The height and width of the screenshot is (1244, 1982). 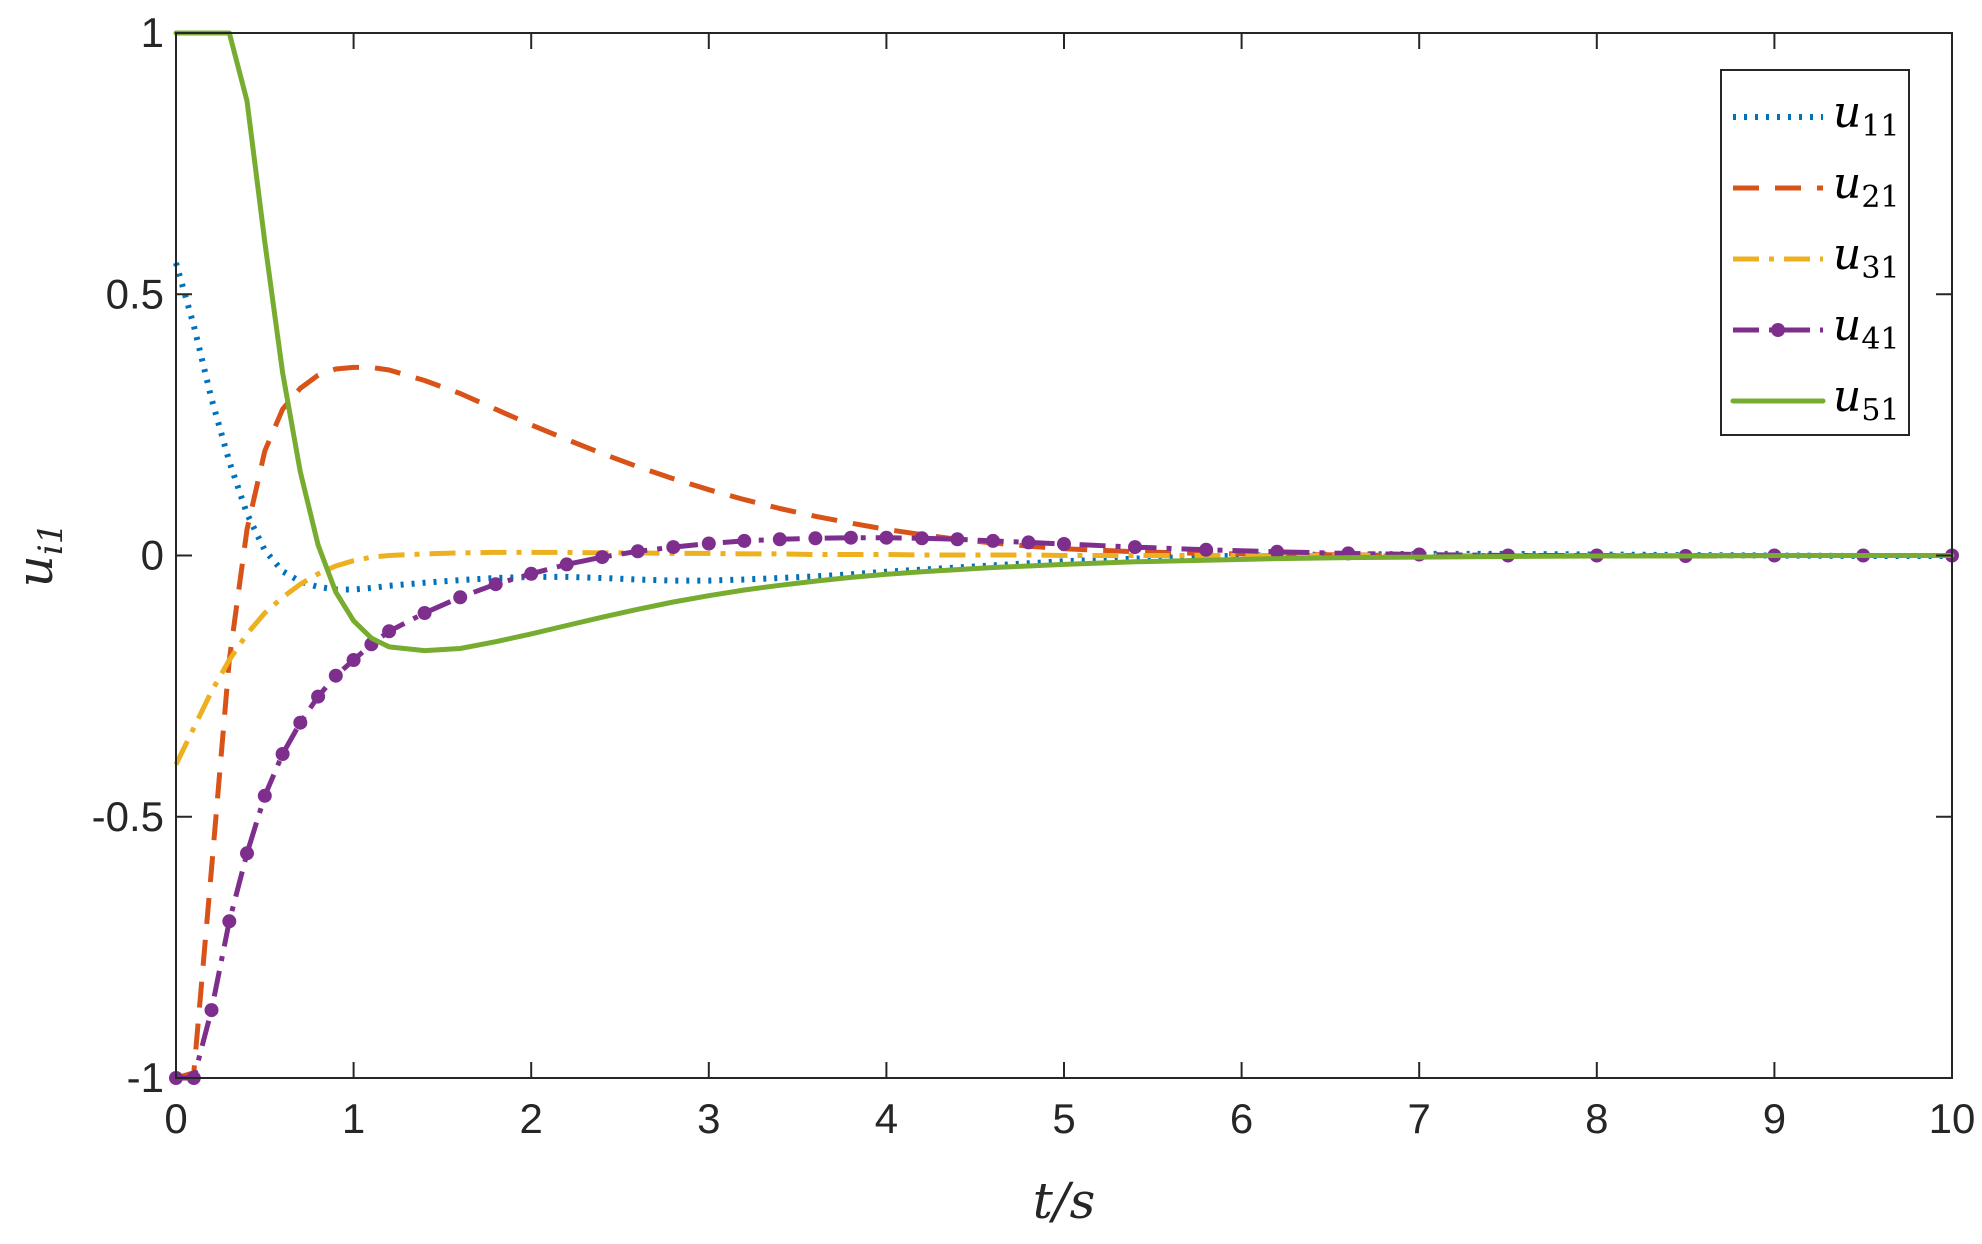 I want to click on legend-box, so click(x=1815, y=252).